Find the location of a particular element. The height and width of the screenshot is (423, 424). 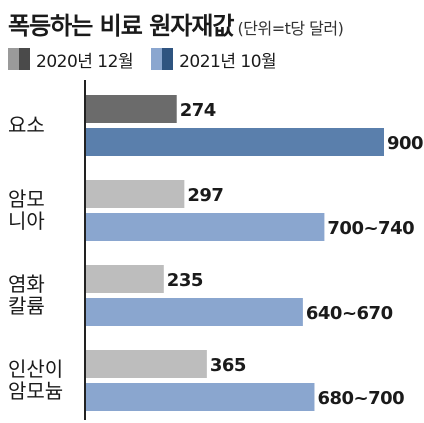

legend-item-2021: 2021년 10월 is located at coordinates (214, 59).